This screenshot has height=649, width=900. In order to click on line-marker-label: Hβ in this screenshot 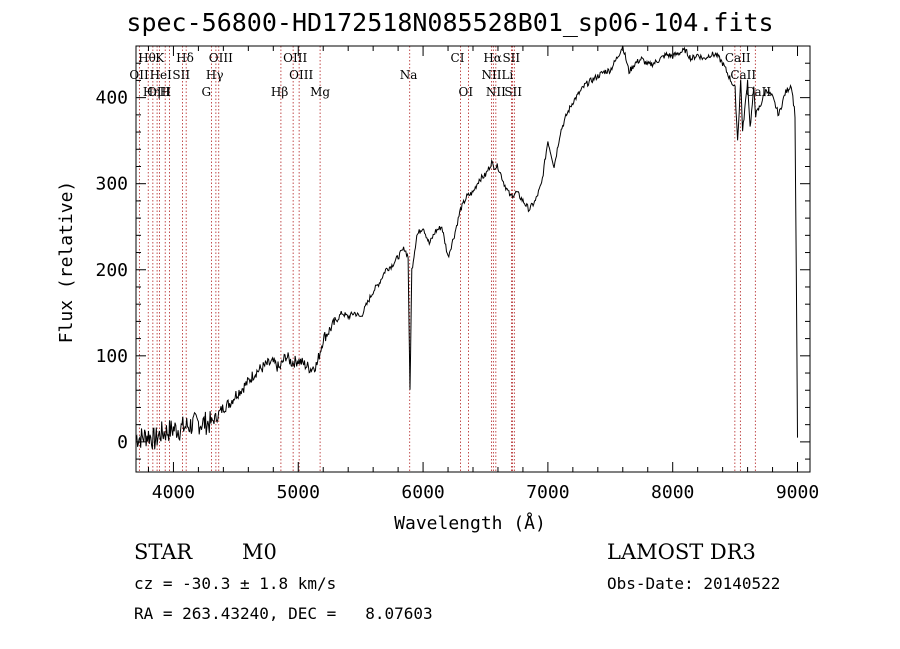, I will do `click(279, 92)`.